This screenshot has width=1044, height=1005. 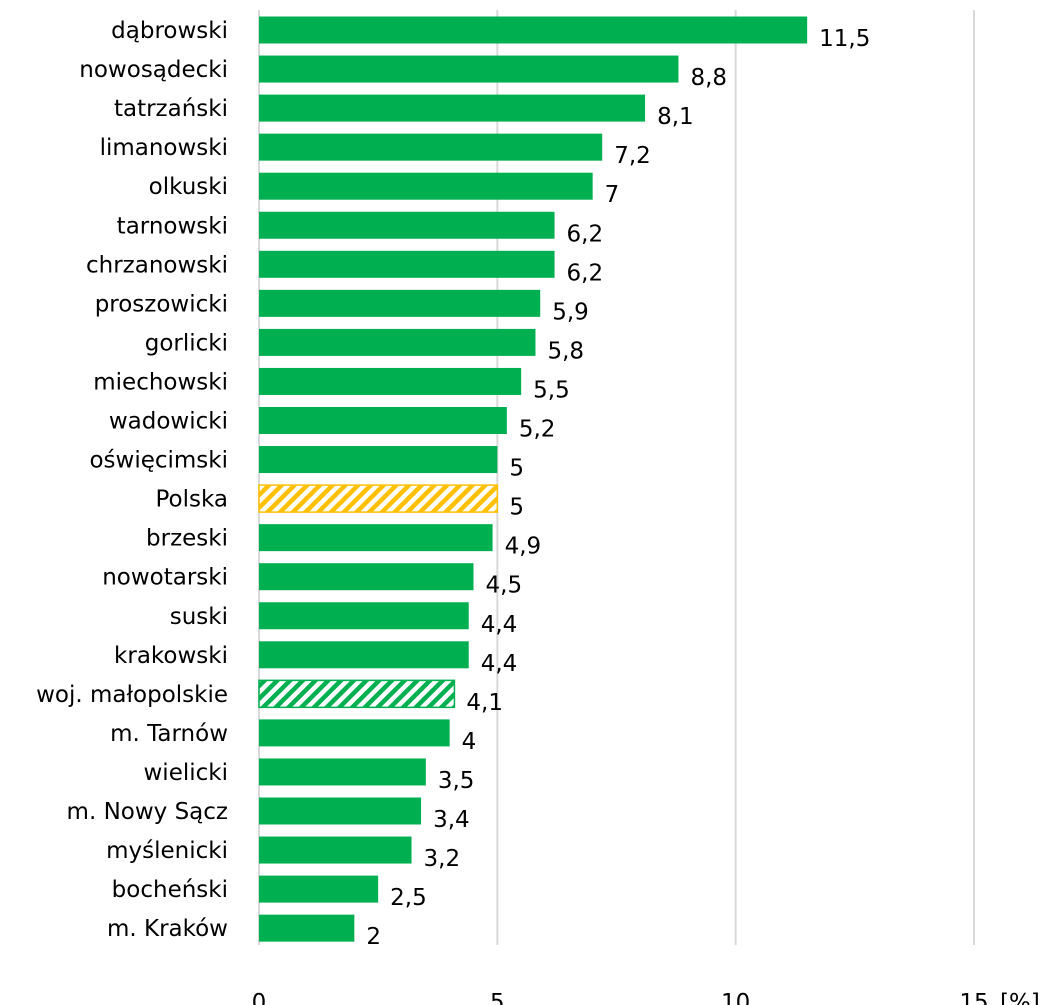 What do you see at coordinates (373, 937) in the screenshot?
I see `value-label-23: 2` at bounding box center [373, 937].